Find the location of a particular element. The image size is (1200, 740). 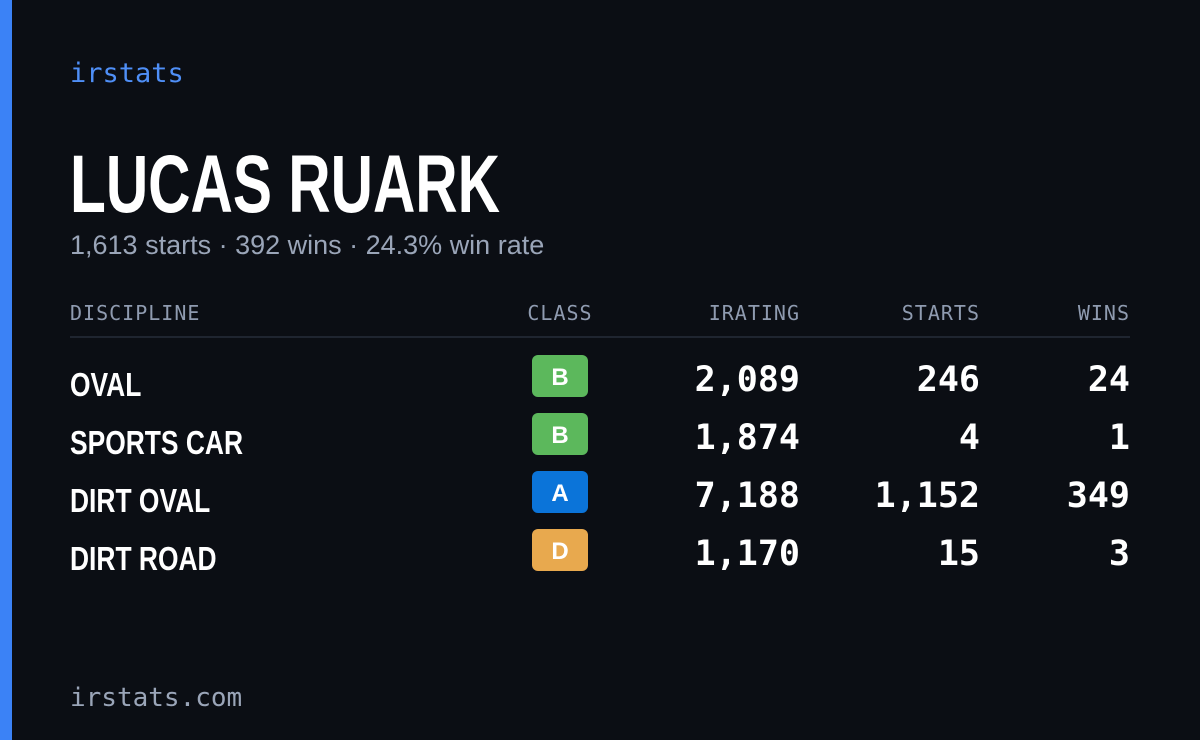

player-name: LUCAS RUARK is located at coordinates (285, 184).